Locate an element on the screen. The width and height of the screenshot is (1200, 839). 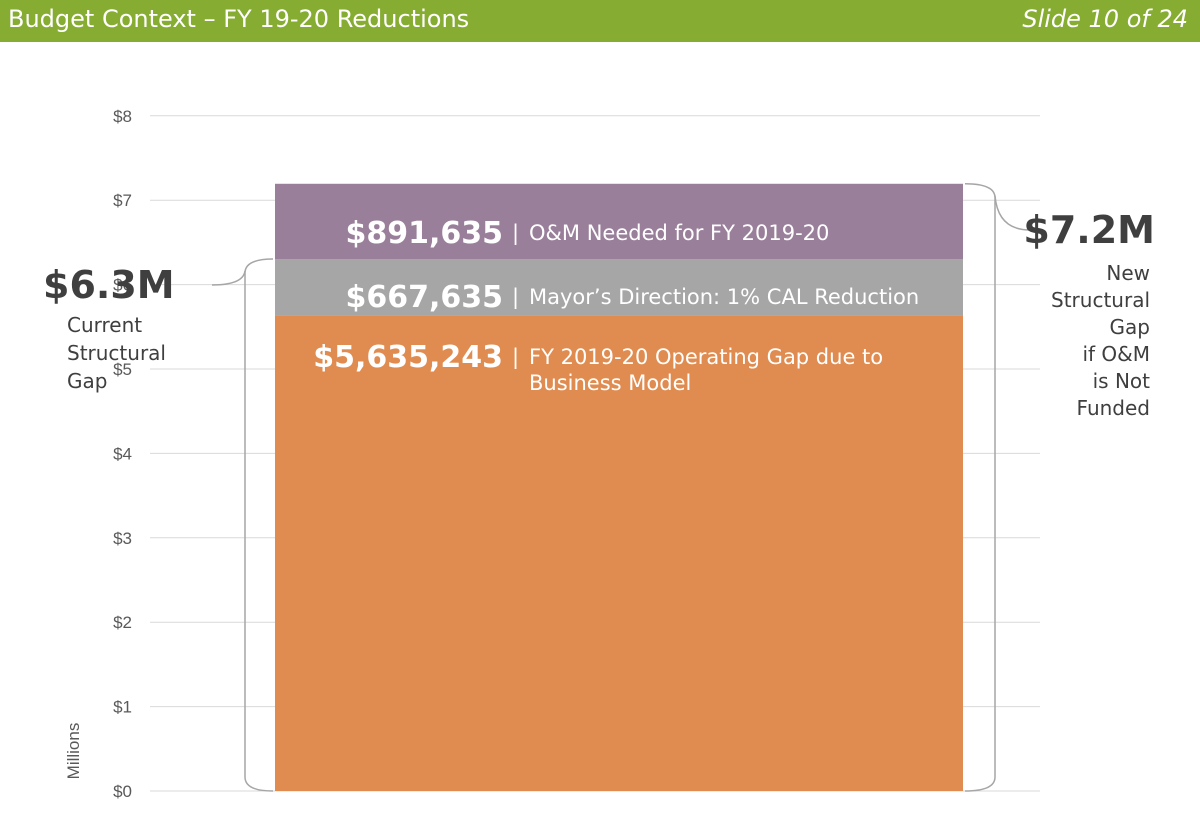
data-label-description: Mayor’s Direction: 1% CAL Reduction is located at coordinates (724, 297).